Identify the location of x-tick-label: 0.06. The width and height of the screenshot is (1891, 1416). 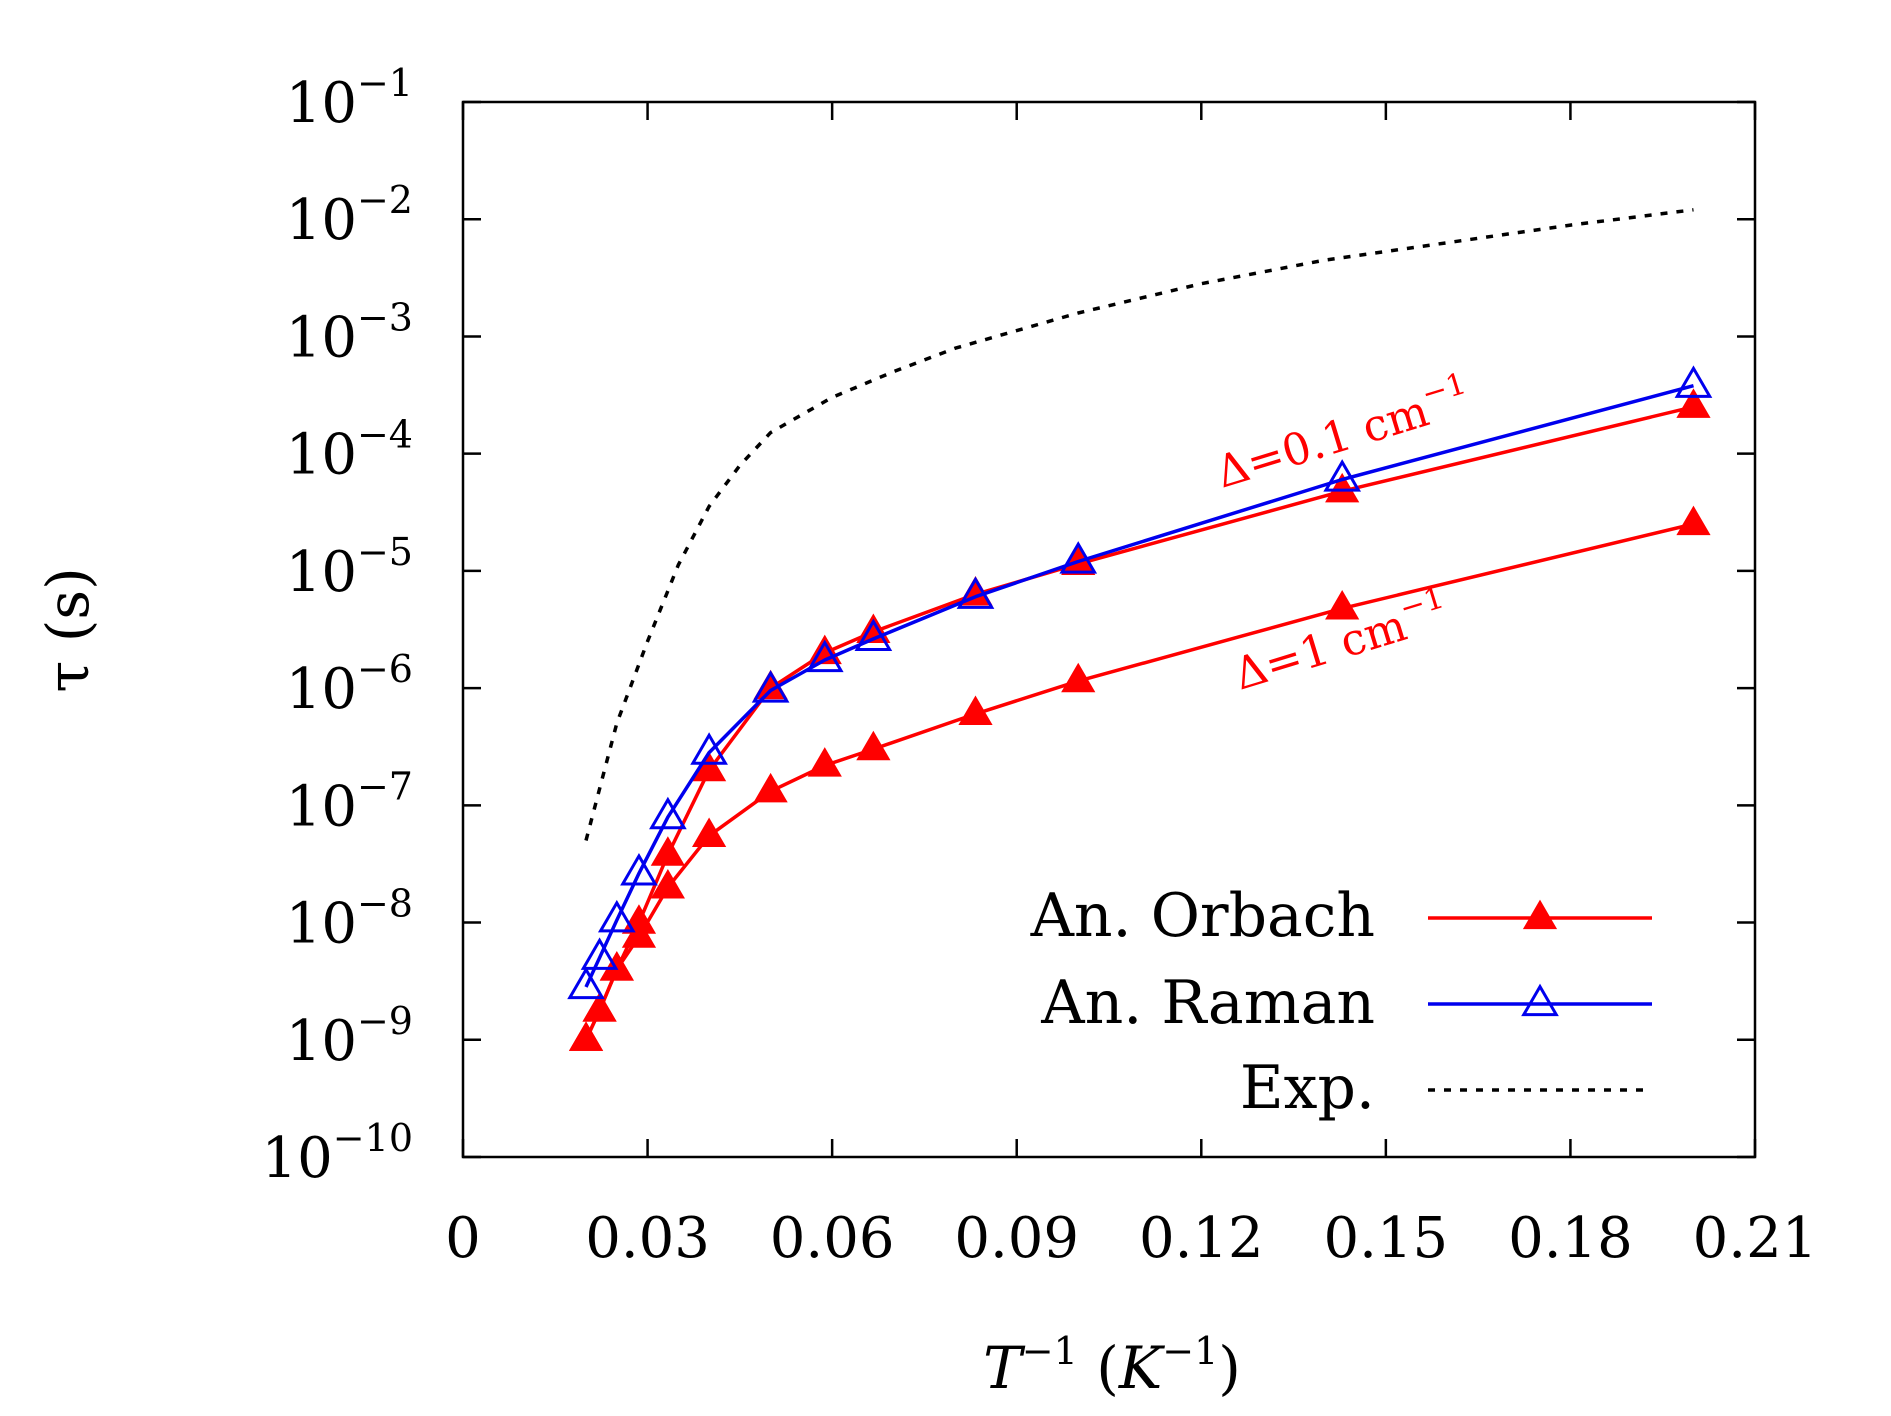
(832, 1238).